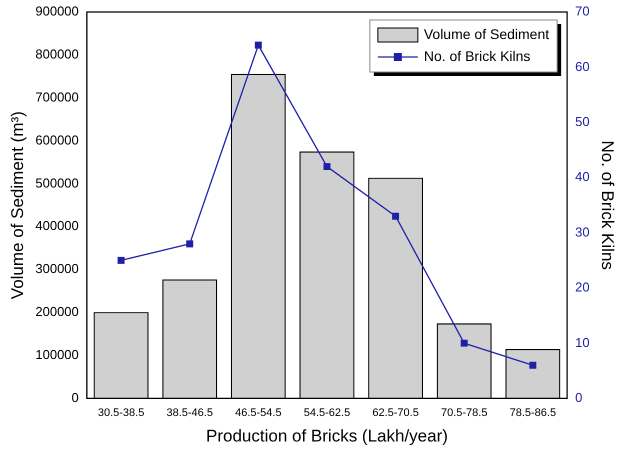  Describe the element at coordinates (582, 342) in the screenshot. I see `y2-tick-label: 10` at that location.